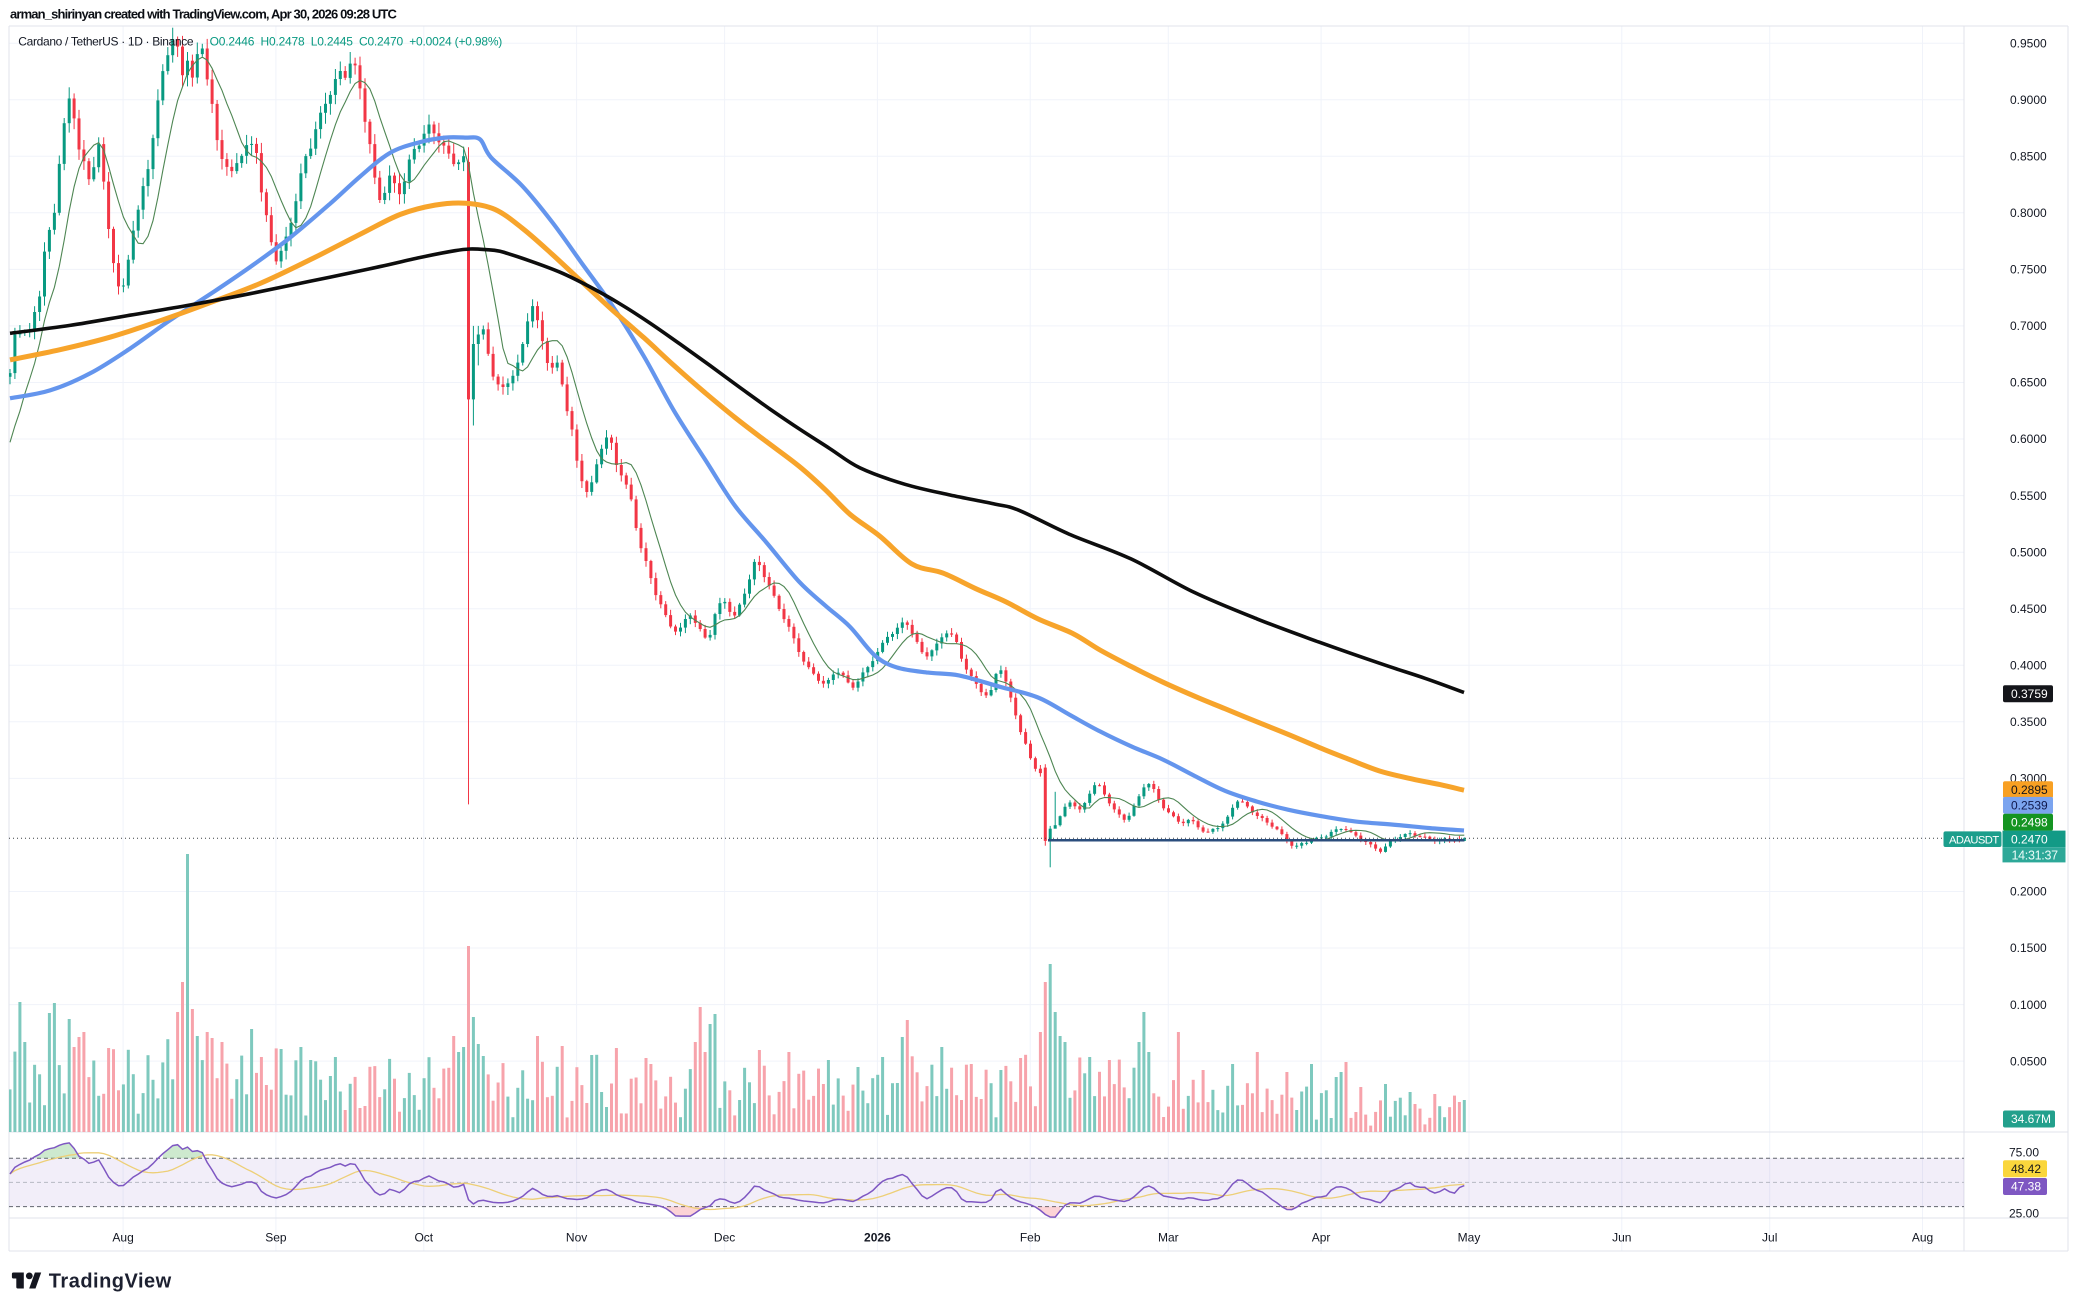  Describe the element at coordinates (2028, 100) in the screenshot. I see `svg-text: 0.9000` at that location.